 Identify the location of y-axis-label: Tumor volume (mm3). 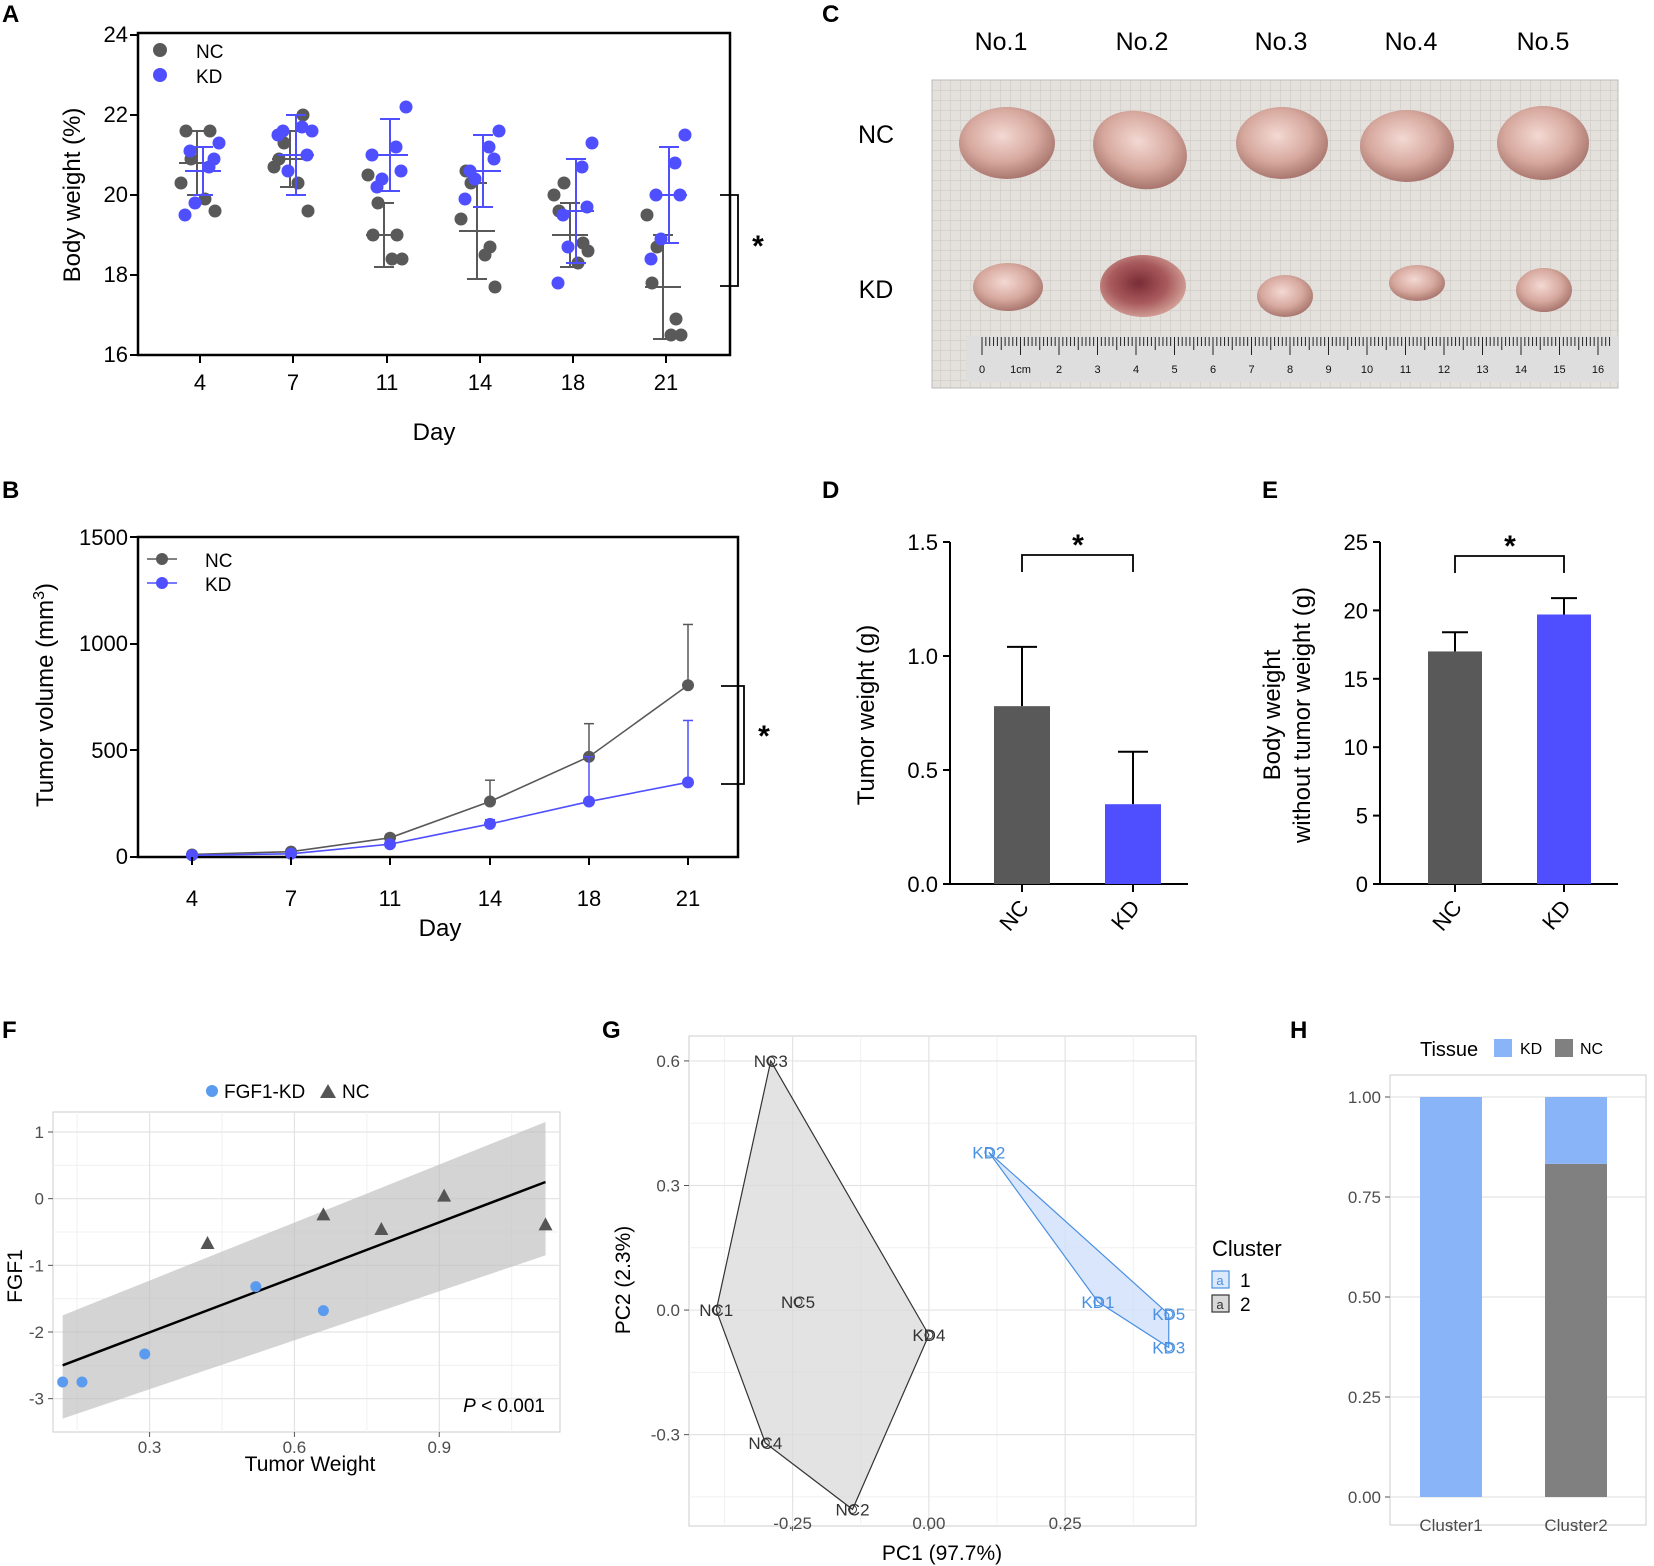
(45, 695).